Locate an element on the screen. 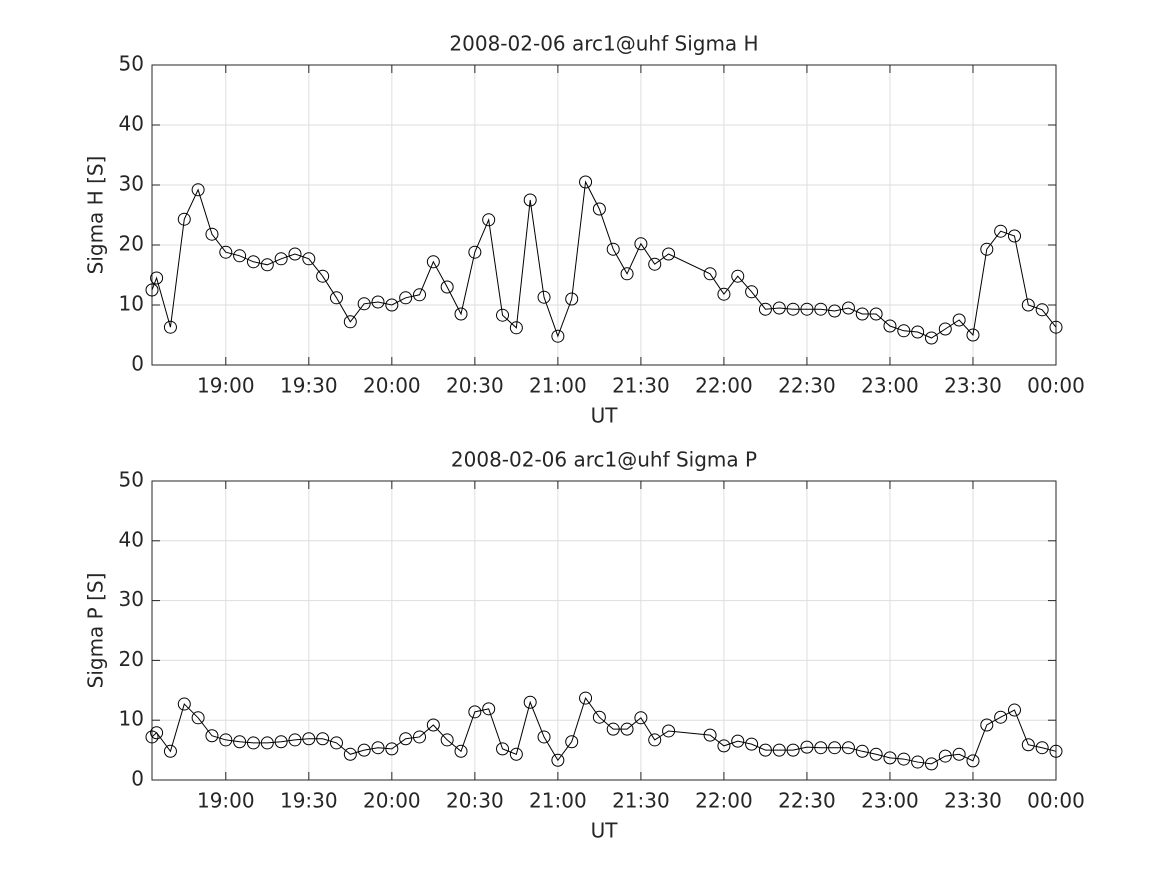 The height and width of the screenshot is (875, 1167). x-tick-label: 23:00 is located at coordinates (890, 386).